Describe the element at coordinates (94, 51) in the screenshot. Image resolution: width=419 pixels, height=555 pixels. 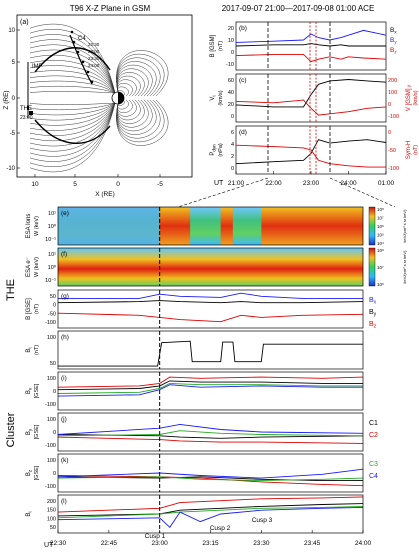
I see `c4-time-2: 23:00` at that location.